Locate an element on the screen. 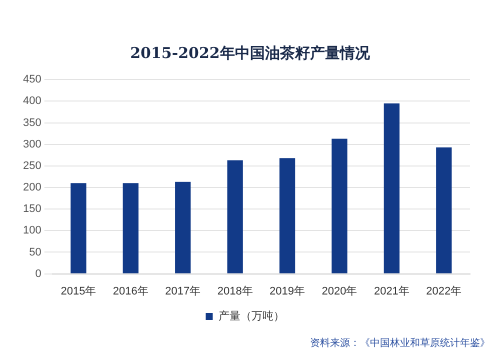 Image resolution: width=500 pixels, height=362 pixels. y-tick-label: 350 is located at coordinates (32, 122).